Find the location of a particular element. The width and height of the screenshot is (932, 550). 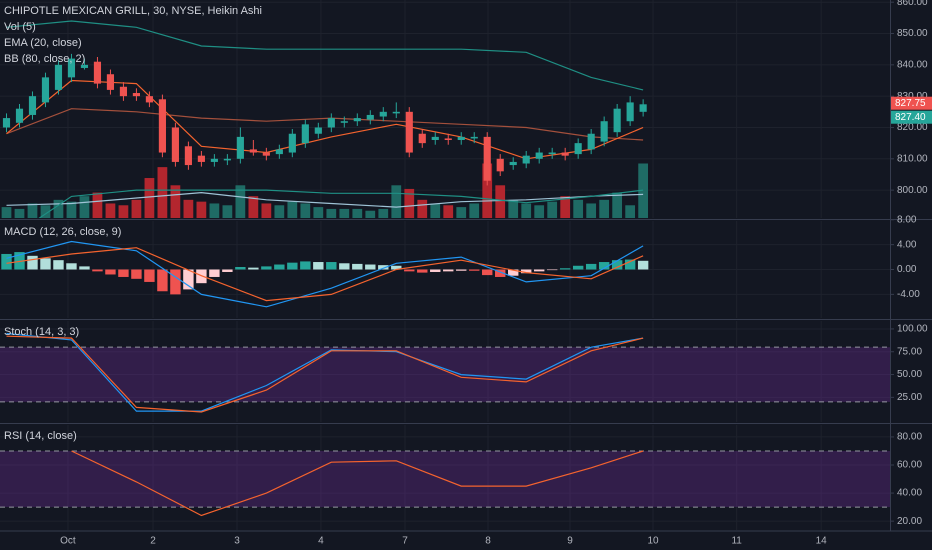

stoch-d is located at coordinates (325, 374).